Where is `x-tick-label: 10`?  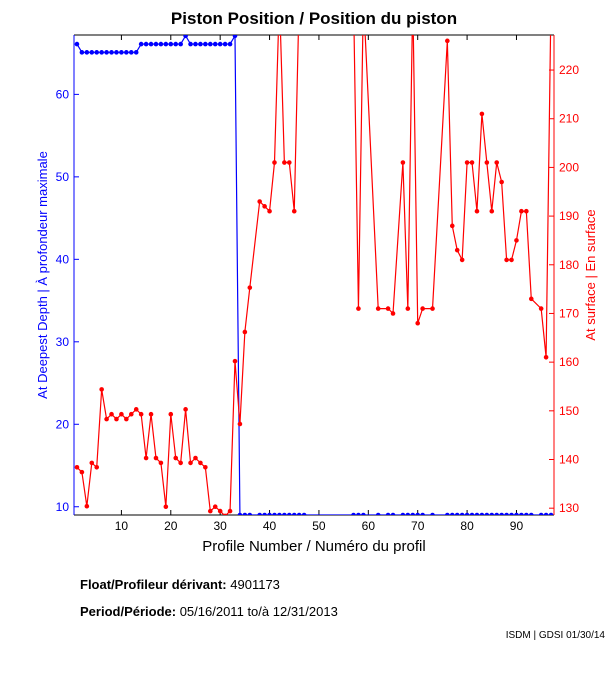
x-tick-label: 10 is located at coordinates (122, 526).